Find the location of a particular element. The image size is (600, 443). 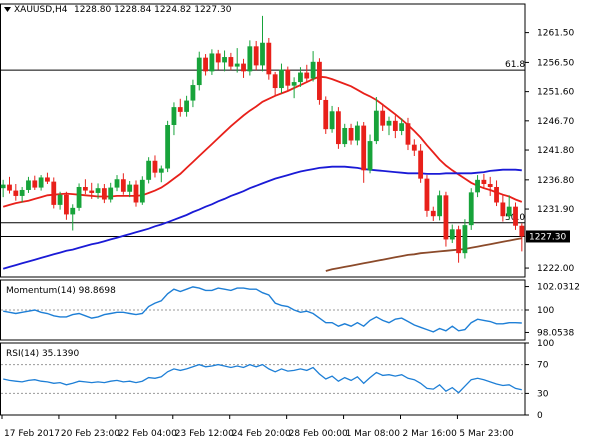

momentum-axis-label: 102.0312 is located at coordinates (558, 288).